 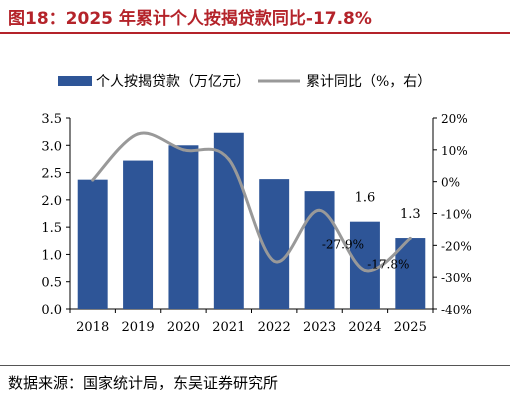 I want to click on right-tick-label: -30%, so click(x=456, y=278).